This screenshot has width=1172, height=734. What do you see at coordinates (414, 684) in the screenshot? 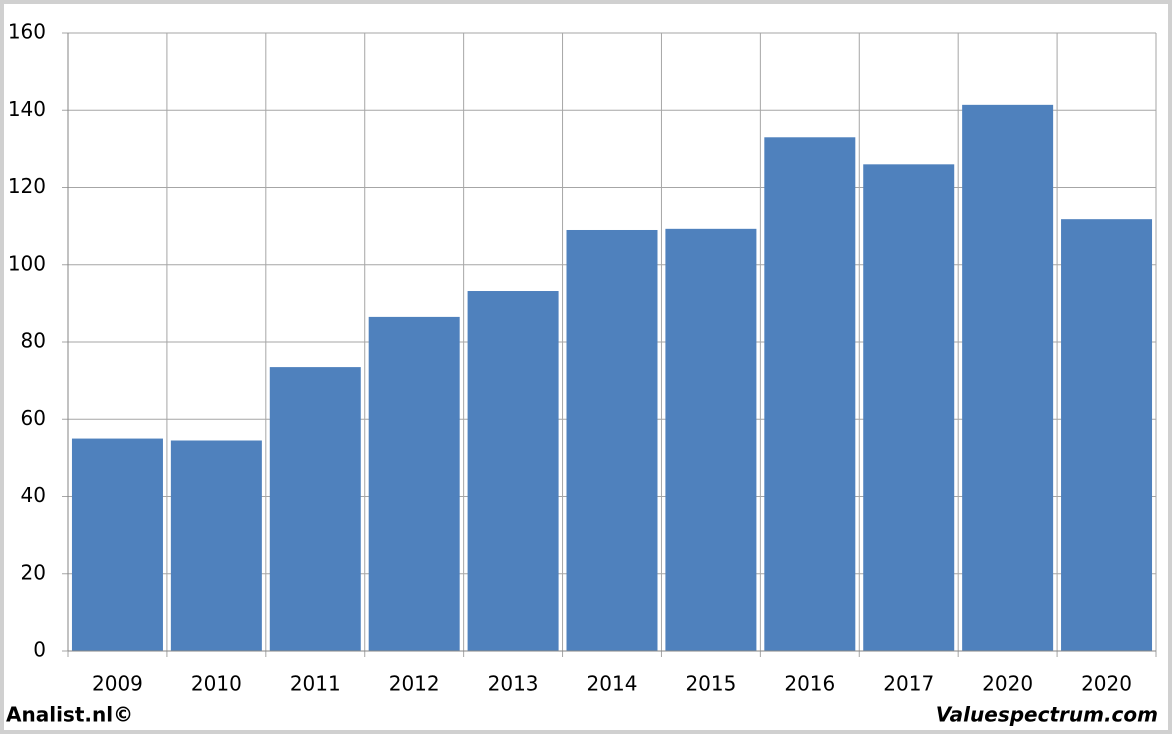
I see `x-tick-label: 2012` at bounding box center [414, 684].